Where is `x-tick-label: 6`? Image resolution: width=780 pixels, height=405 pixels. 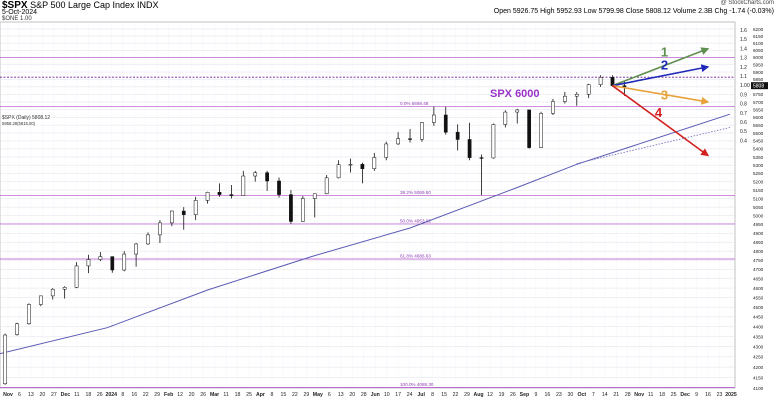 x-tick-label: 6 is located at coordinates (19, 395).